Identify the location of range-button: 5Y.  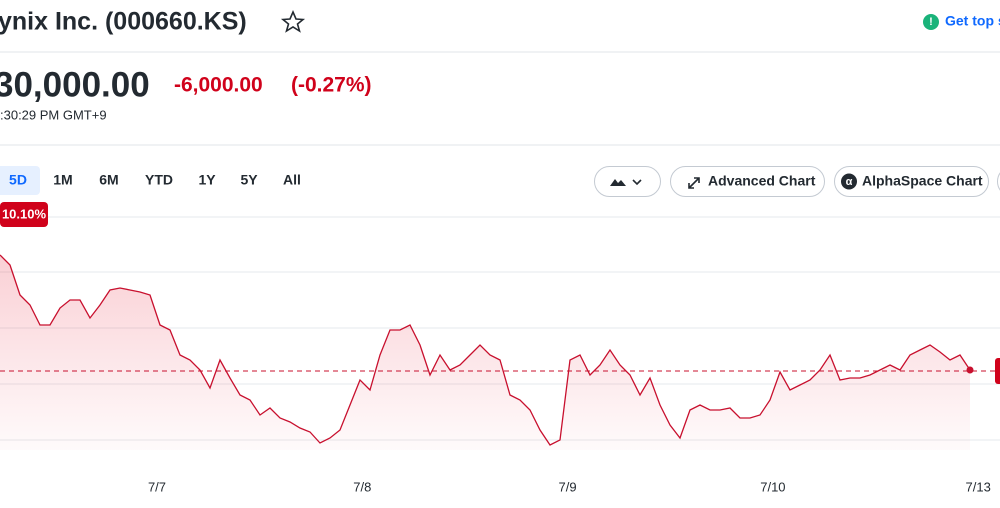
(249, 180).